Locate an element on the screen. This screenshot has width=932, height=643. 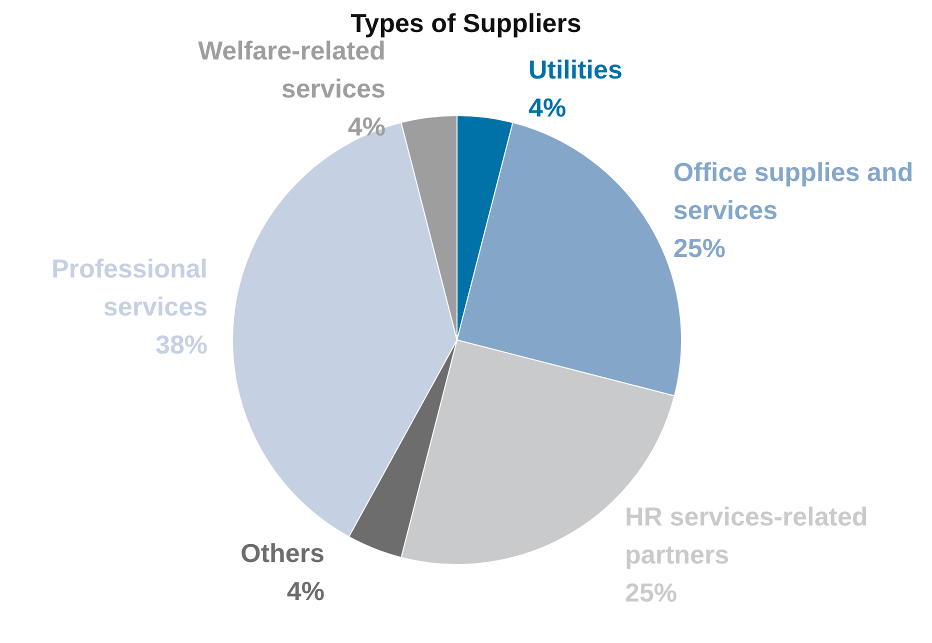
slice-label: Utilities is located at coordinates (575, 69).